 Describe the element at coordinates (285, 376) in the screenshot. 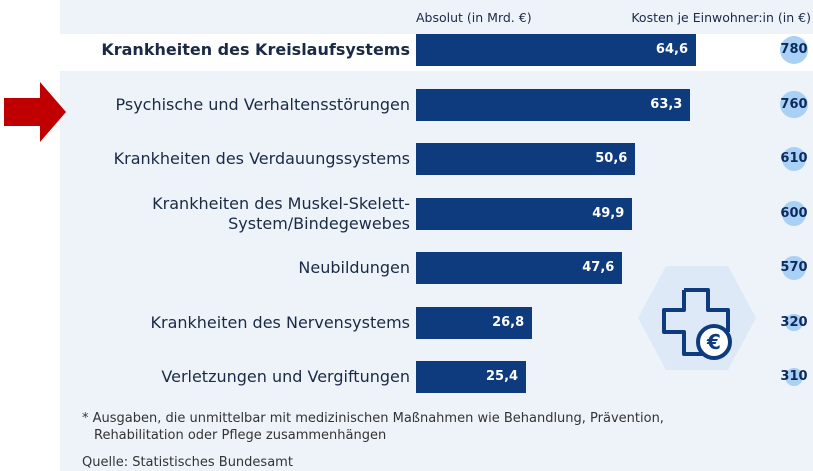

I see `category-label: Verletzungen und Vergiftungen` at that location.